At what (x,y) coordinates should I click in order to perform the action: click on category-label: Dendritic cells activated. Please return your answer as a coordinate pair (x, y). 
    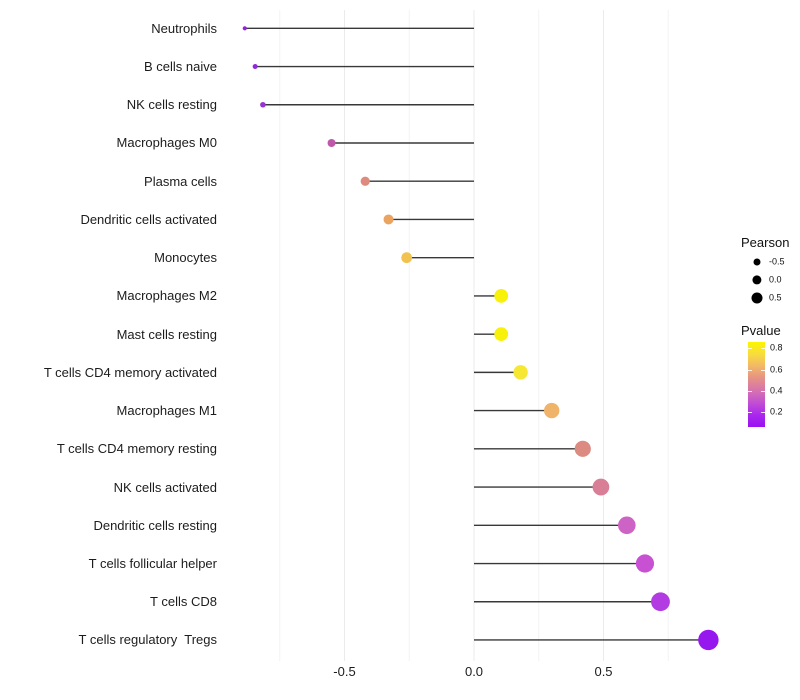
    Looking at the image, I should click on (148, 219).